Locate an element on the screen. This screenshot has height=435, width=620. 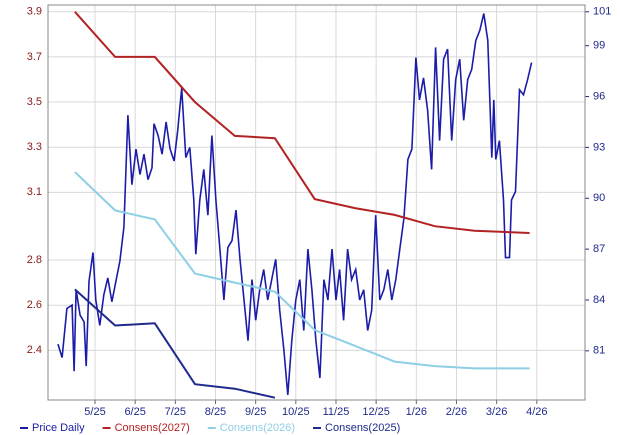
x-tick-label: 1/26 is located at coordinates (416, 412).